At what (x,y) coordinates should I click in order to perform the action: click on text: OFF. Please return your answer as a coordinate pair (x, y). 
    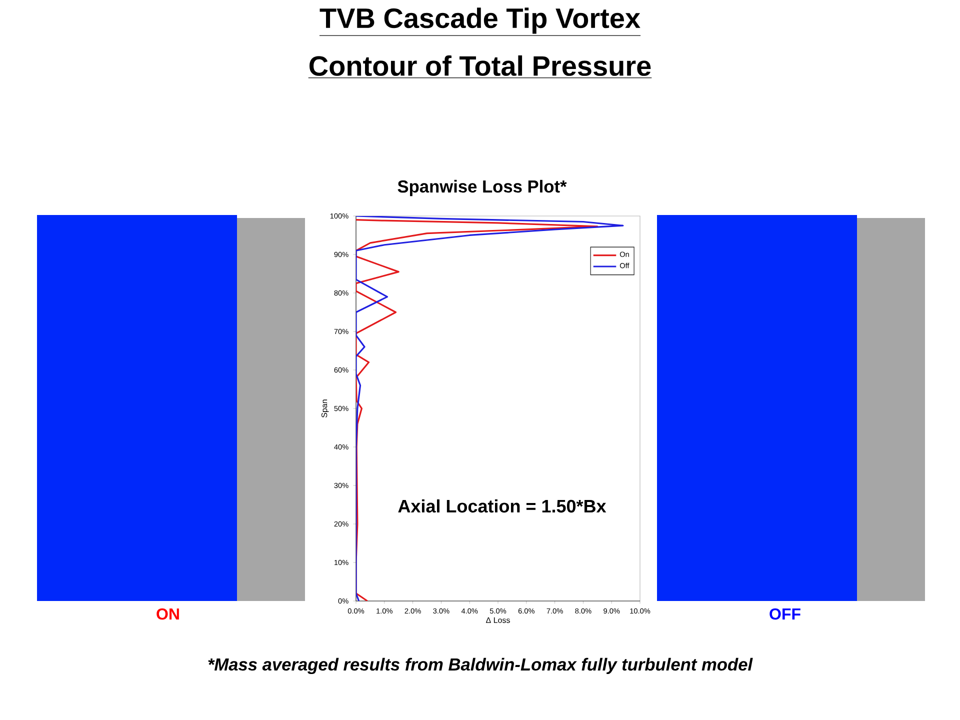
    Looking at the image, I should click on (785, 614).